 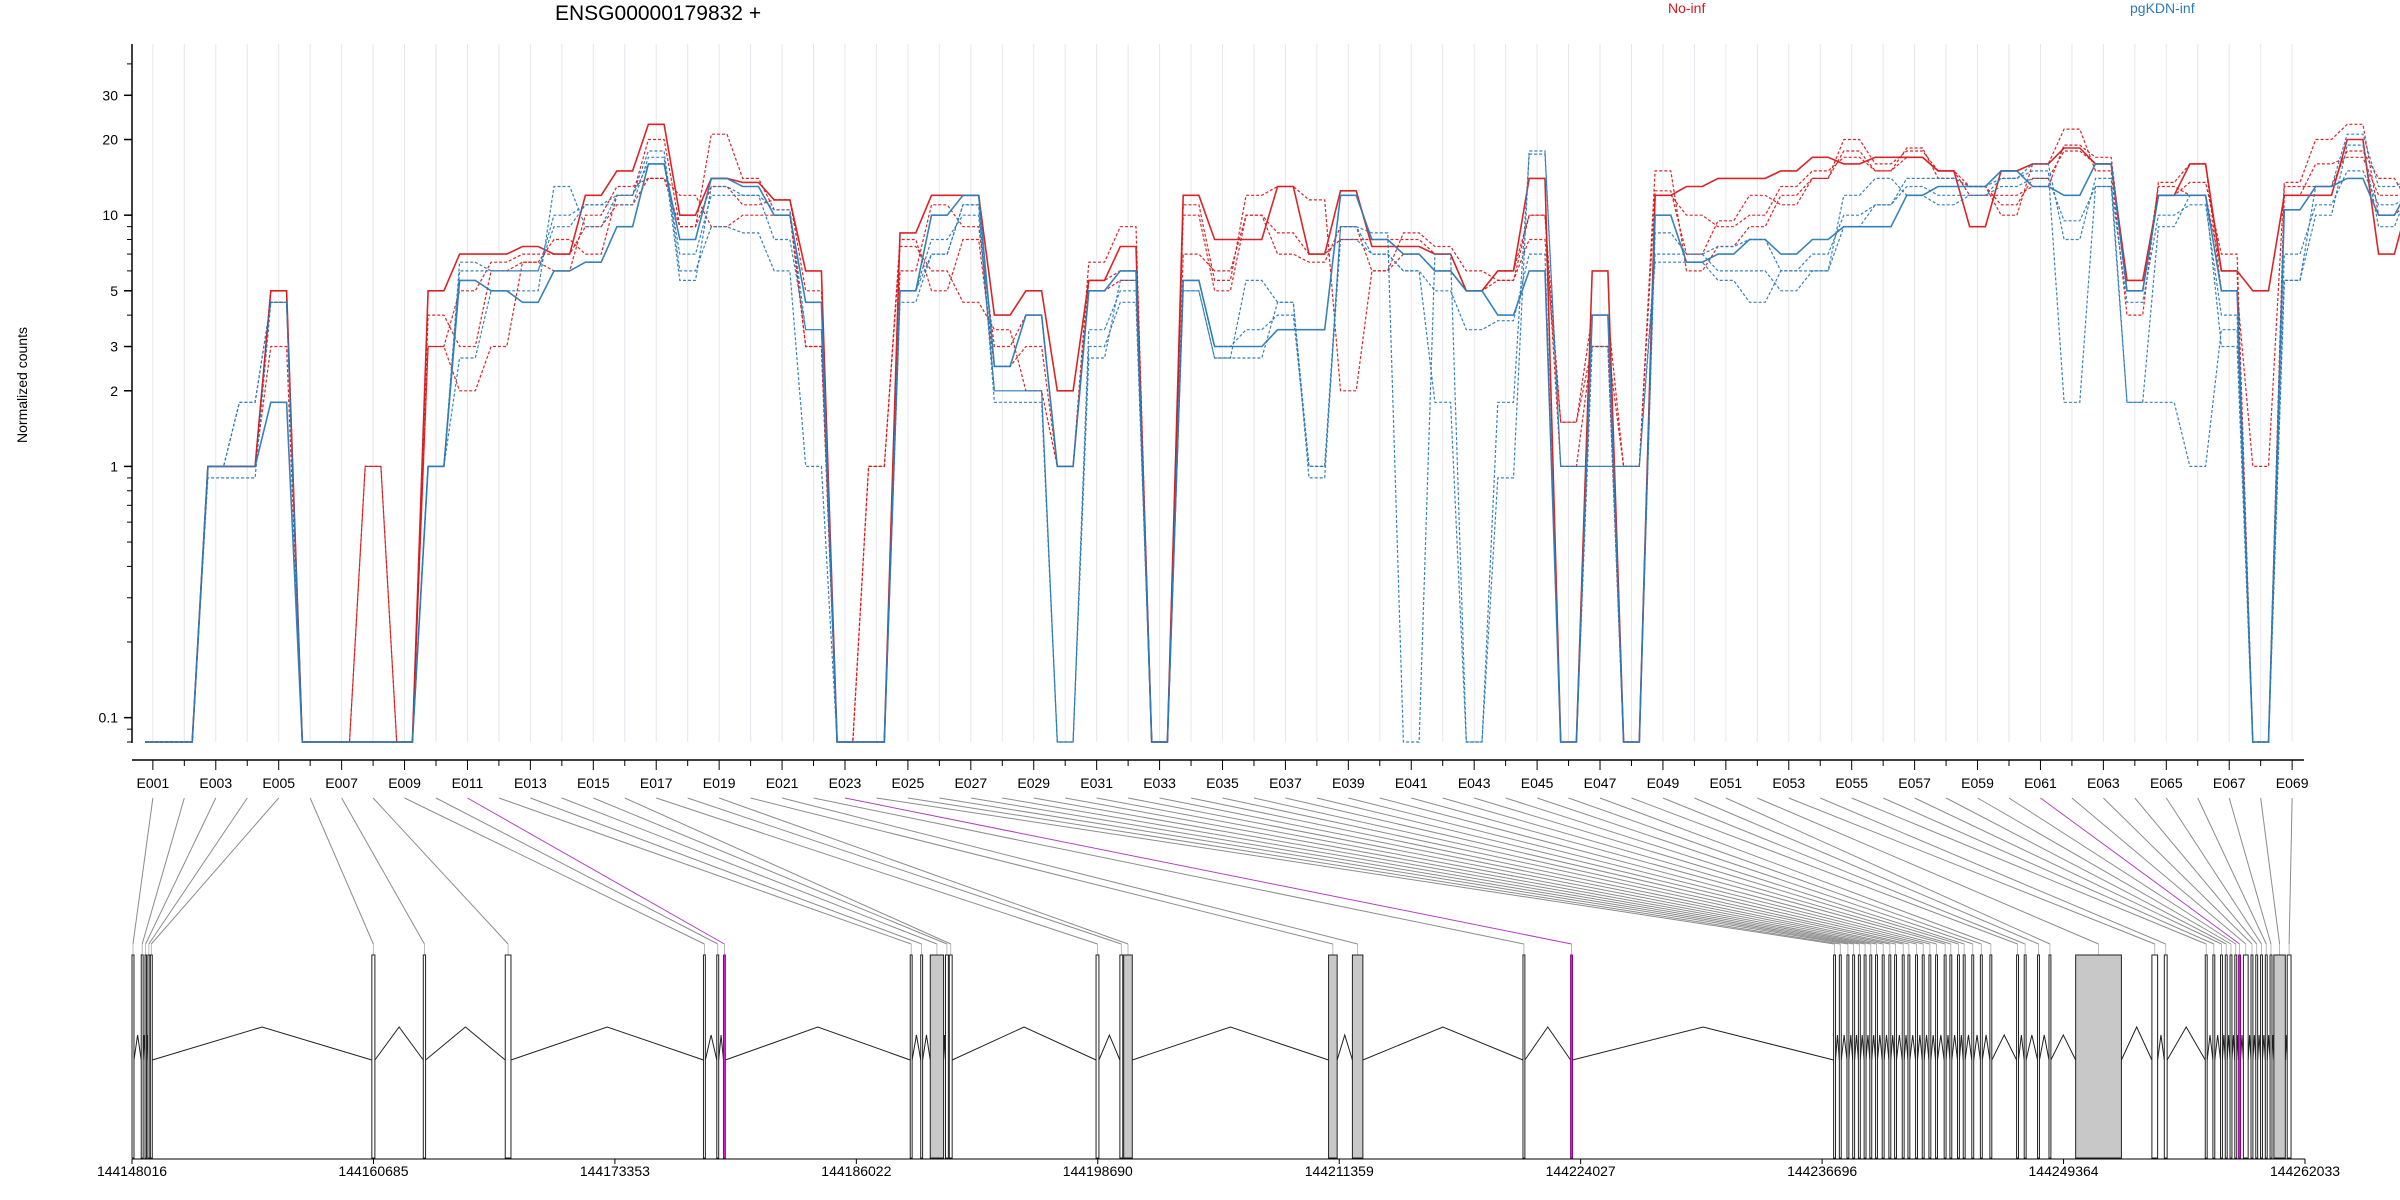 I want to click on y-axis: 0.1 1 2 3 5 10 20 30, so click(x=116, y=393).